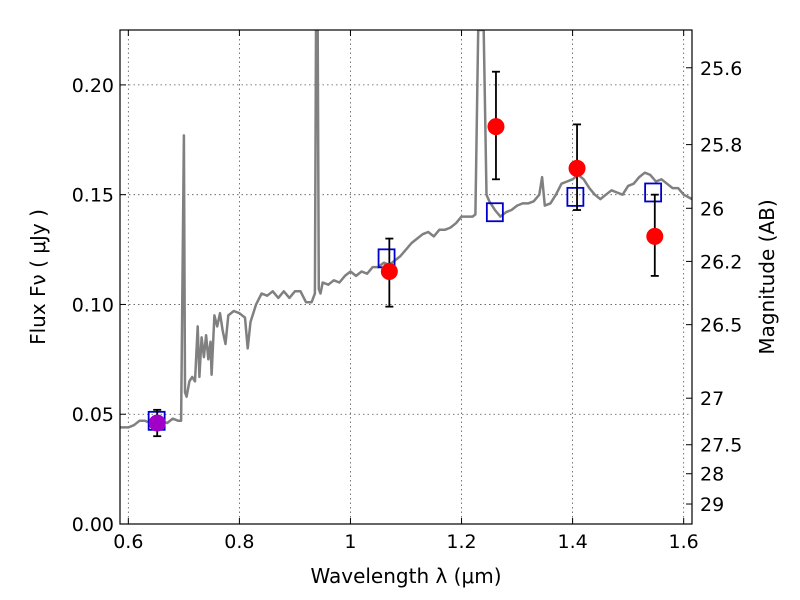 The height and width of the screenshot is (600, 800). What do you see at coordinates (721, 446) in the screenshot?
I see `mag-tick-label: 27.5` at bounding box center [721, 446].